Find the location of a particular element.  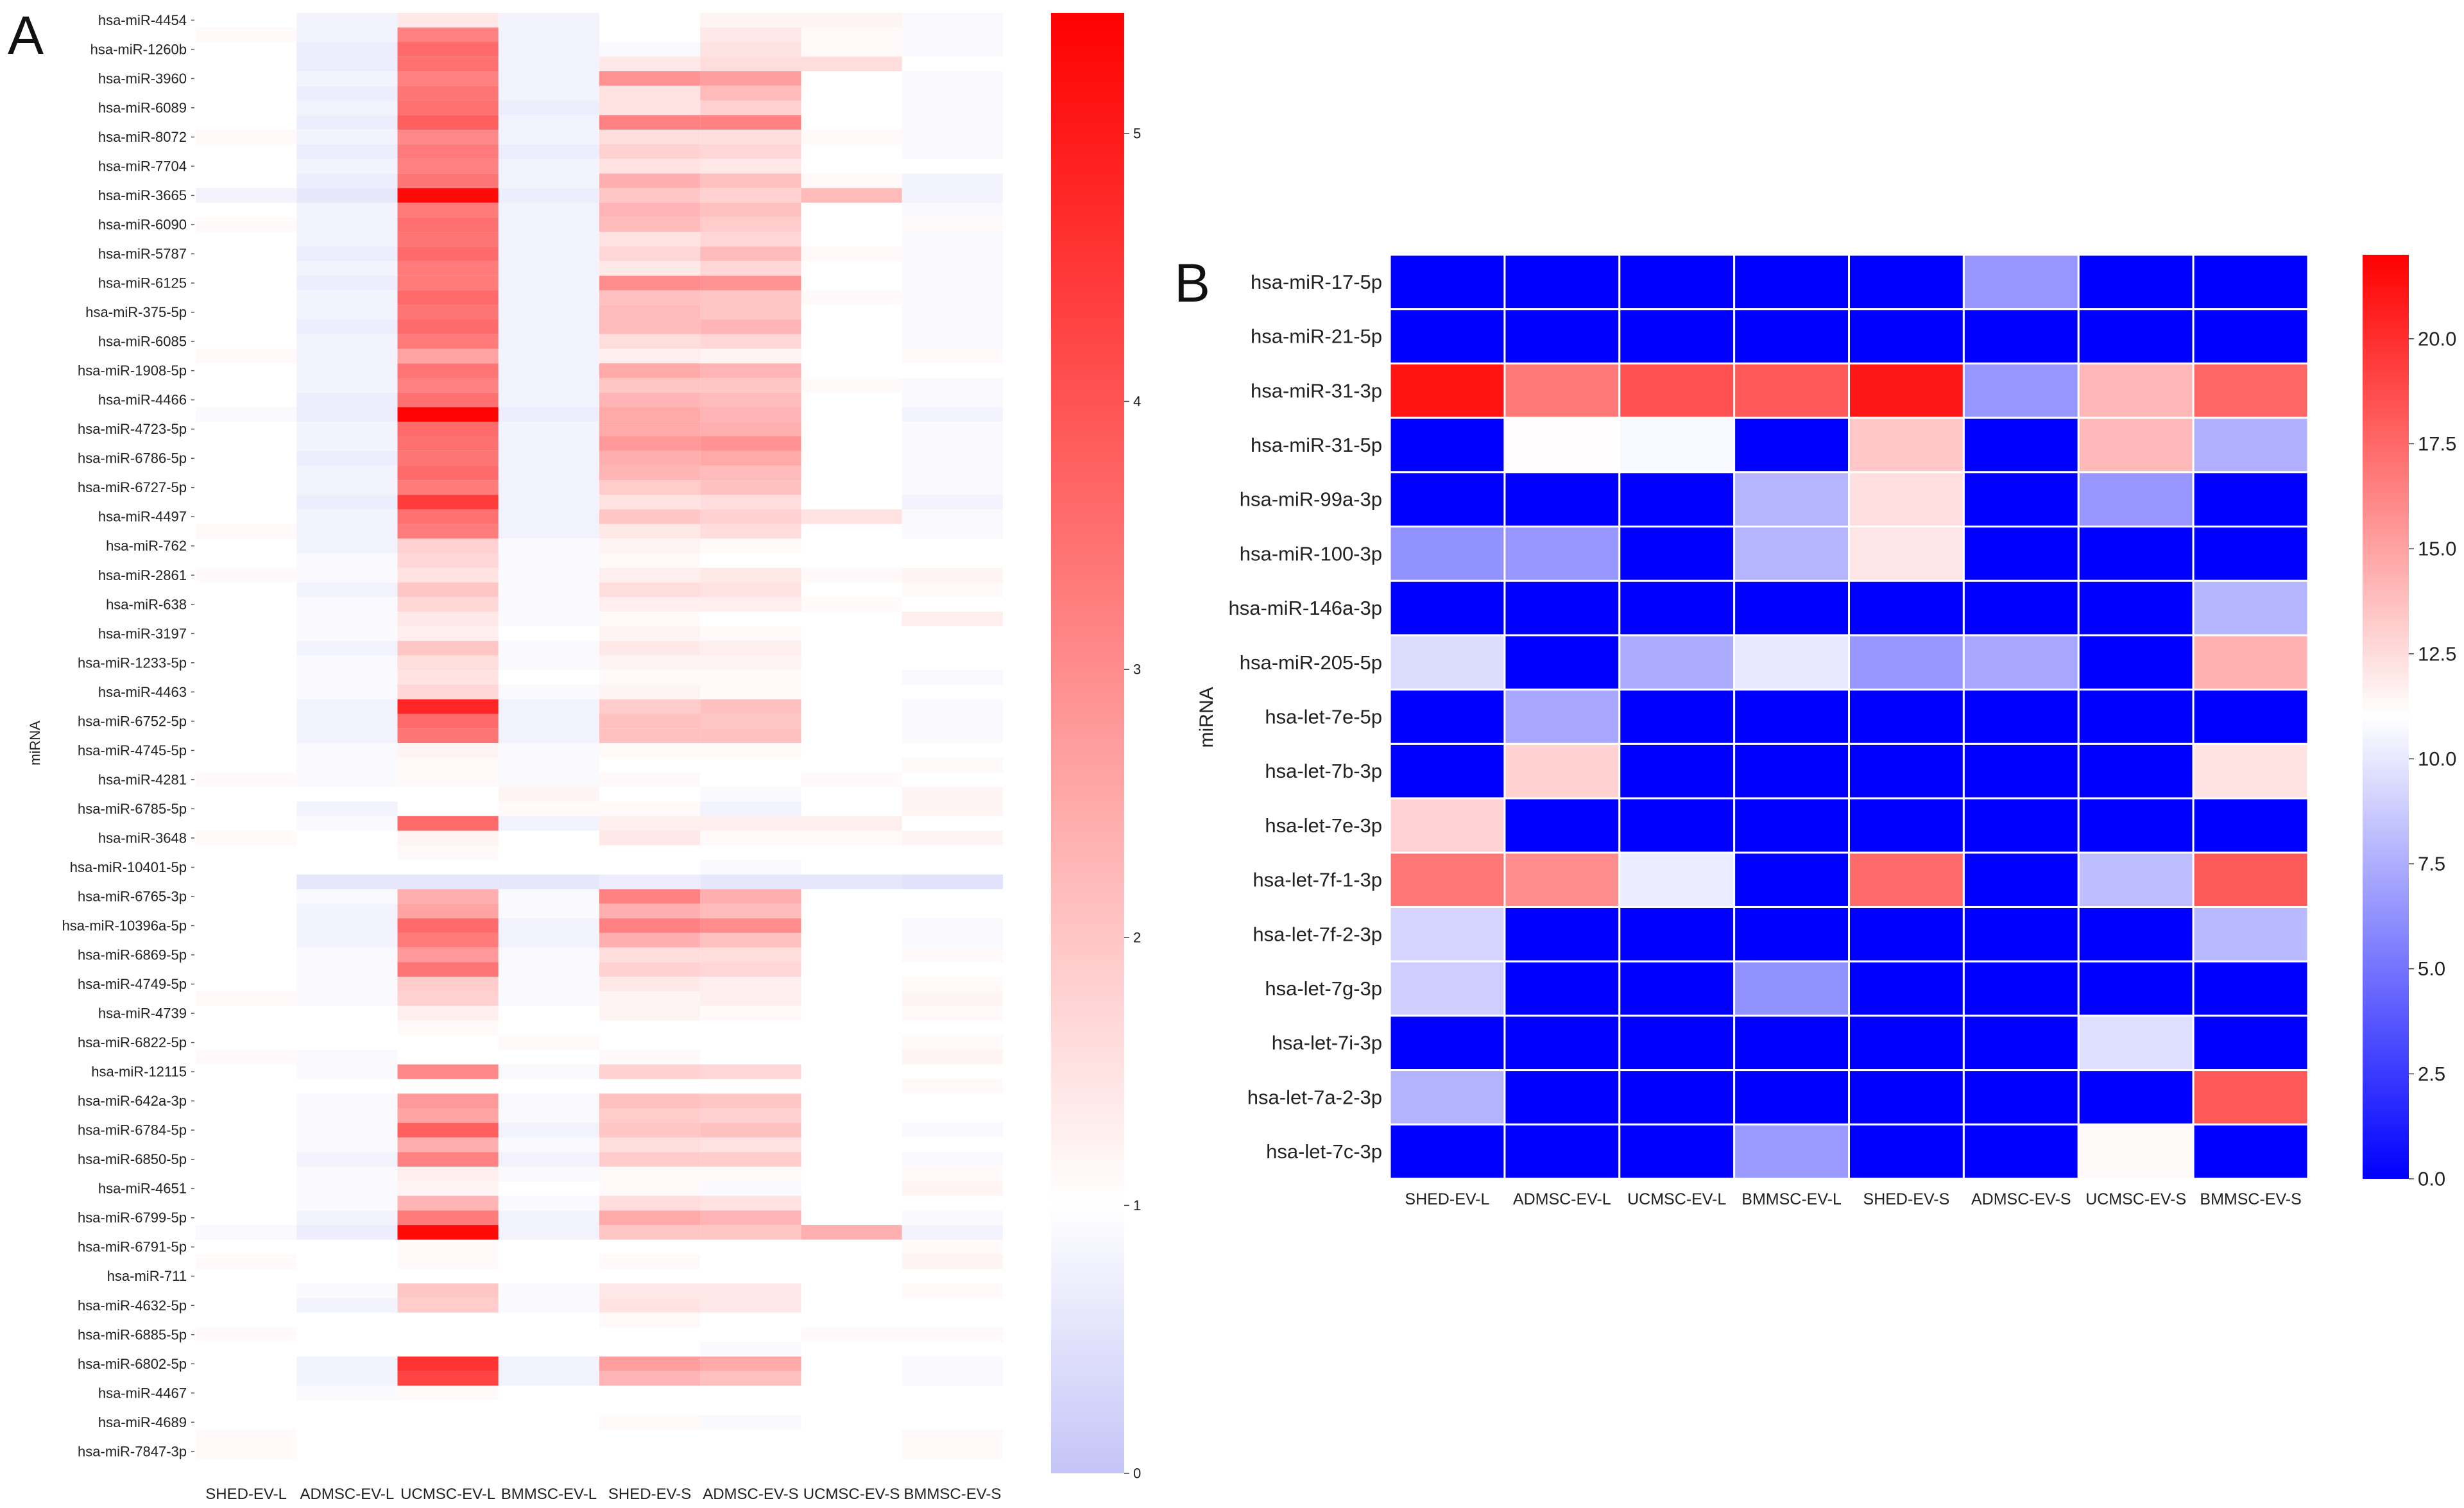

panel-a-row-label: hsa-miR-6786-5p is located at coordinates (133, 458).